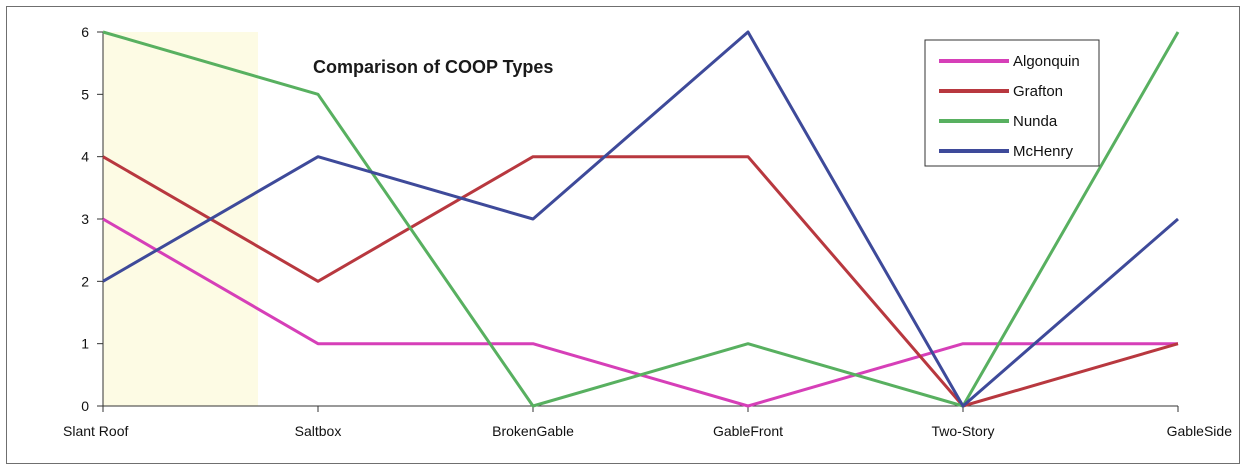 The image size is (1247, 474). Describe the element at coordinates (533, 431) in the screenshot. I see `x-tick-label: BrokenGable` at that location.